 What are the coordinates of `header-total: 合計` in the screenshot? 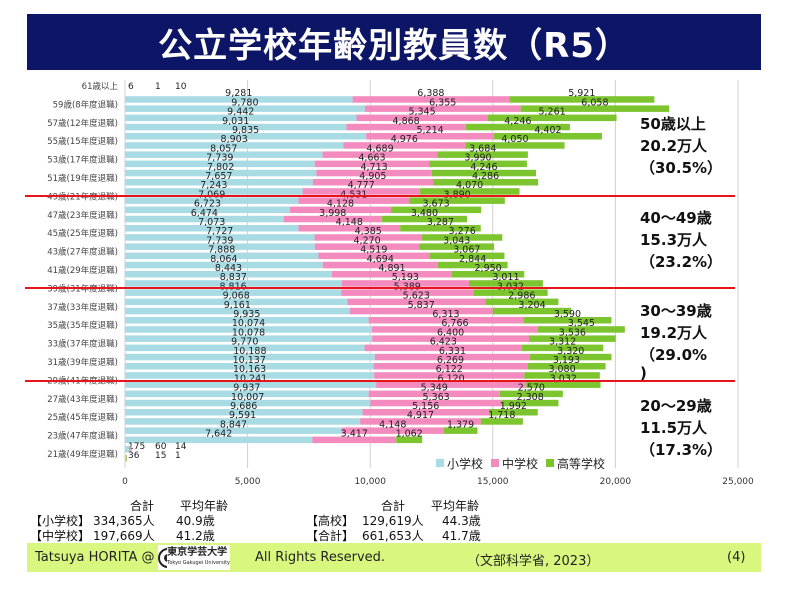 It's located at (142, 506).